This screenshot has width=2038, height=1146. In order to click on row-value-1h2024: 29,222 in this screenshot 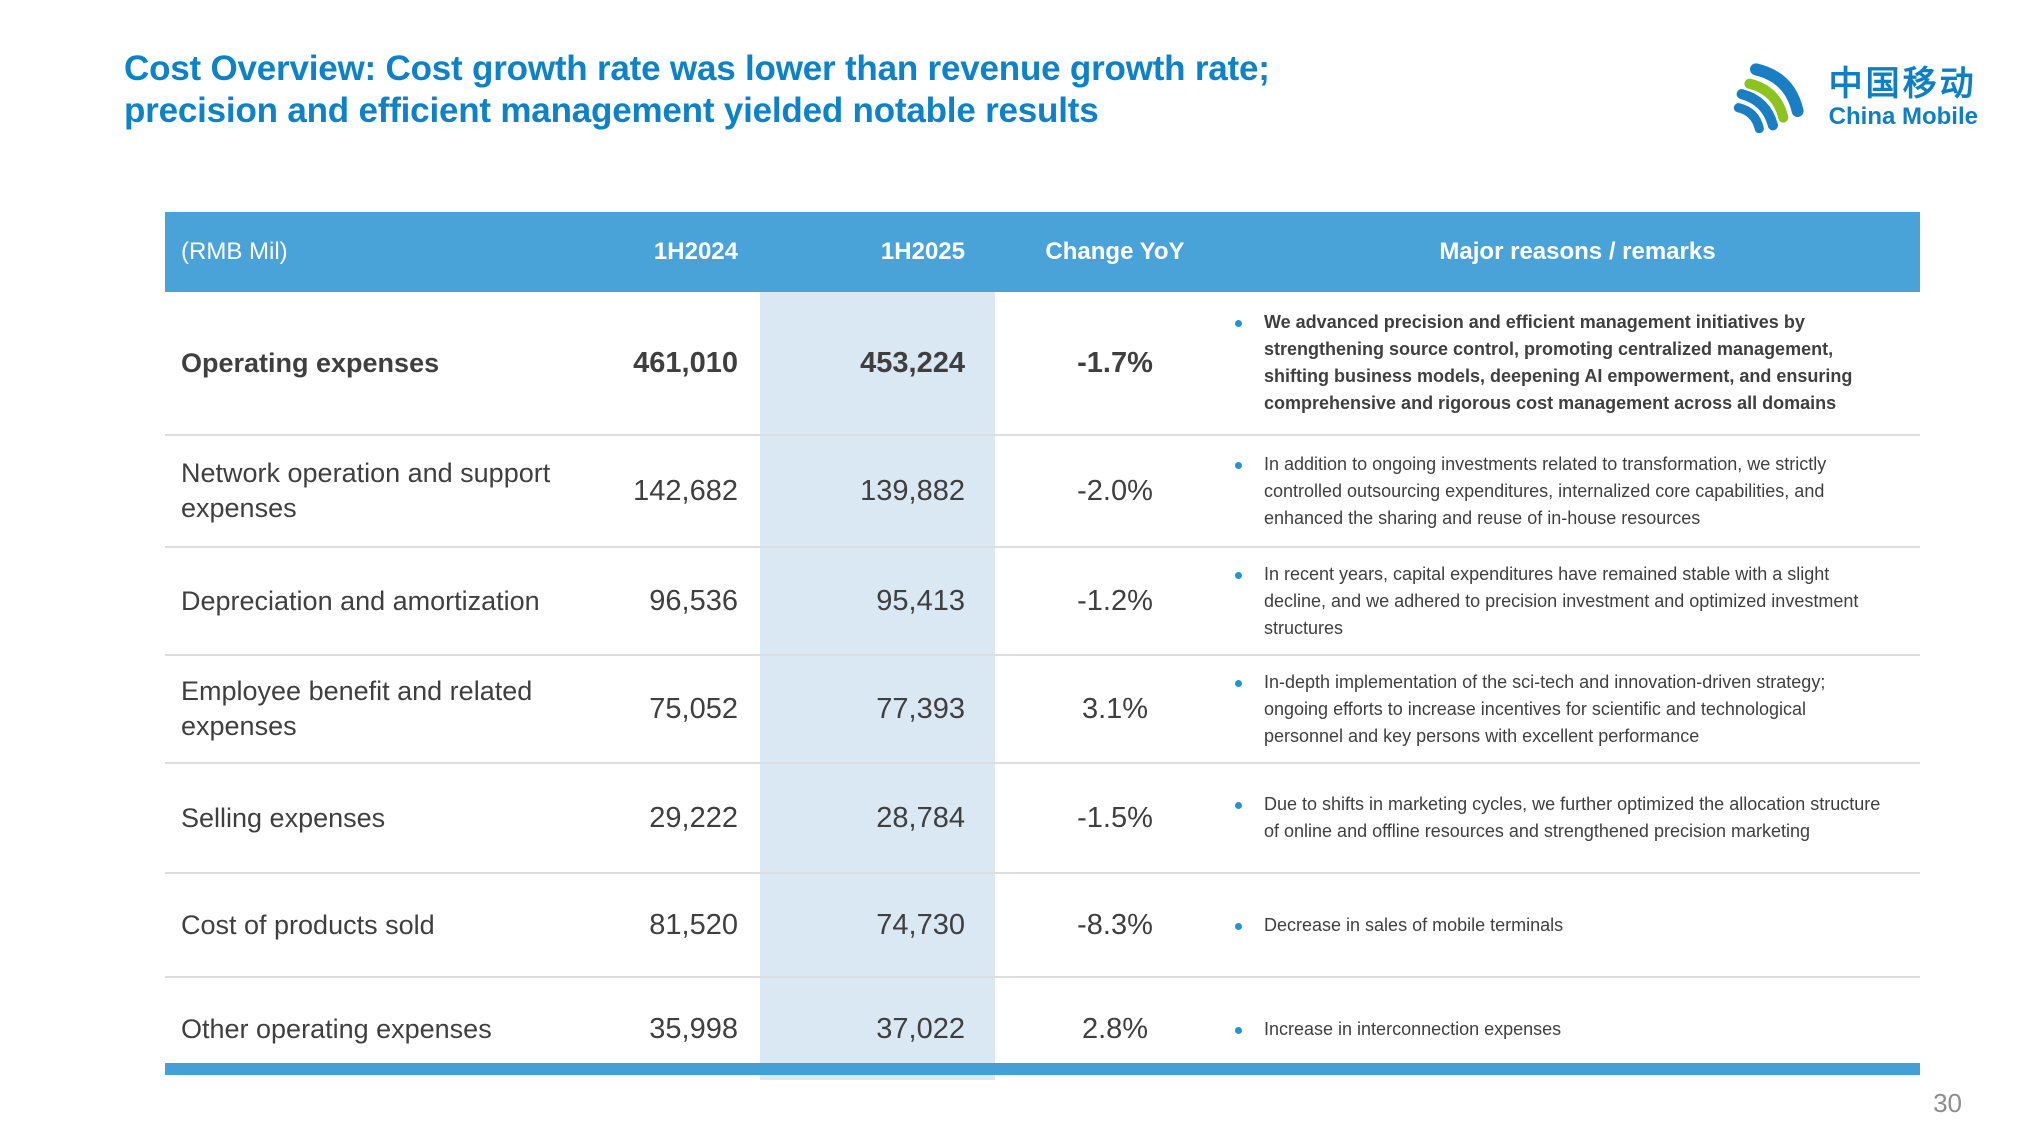, I will do `click(693, 817)`.